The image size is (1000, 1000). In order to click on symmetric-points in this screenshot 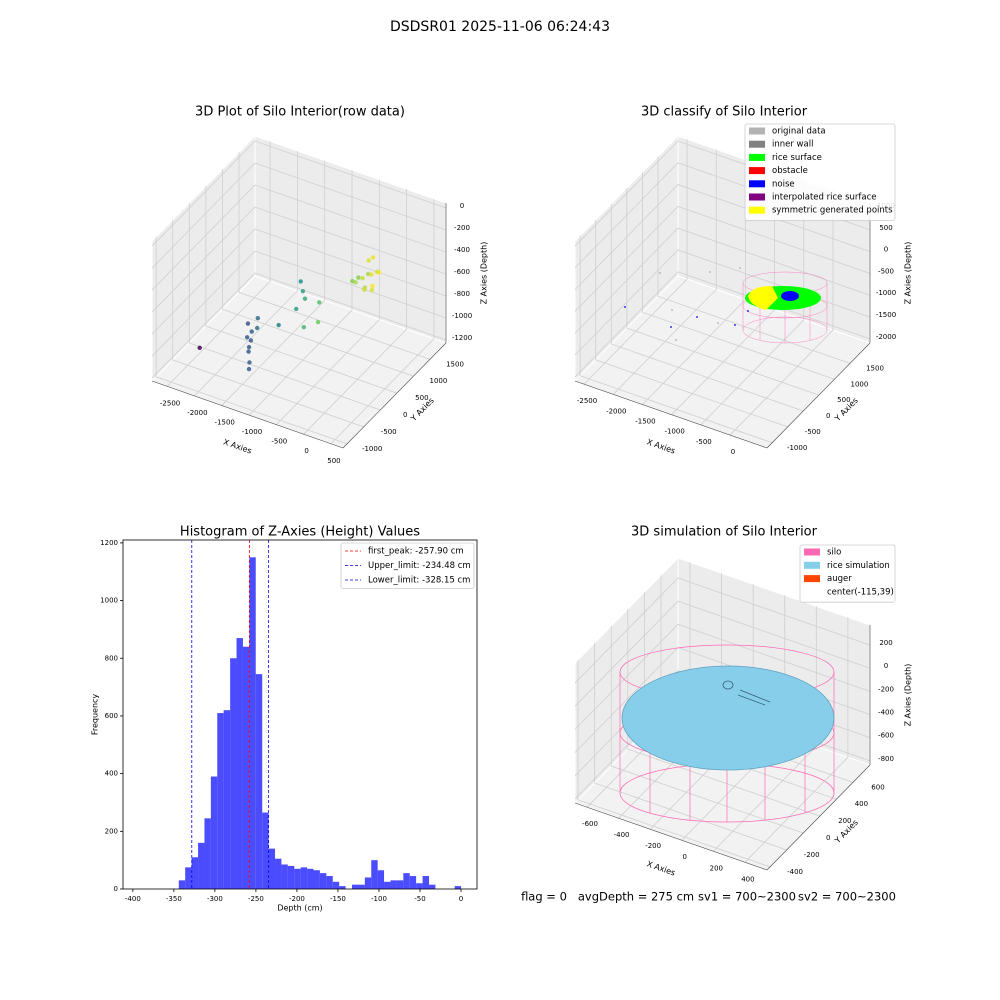, I will do `click(763, 298)`.